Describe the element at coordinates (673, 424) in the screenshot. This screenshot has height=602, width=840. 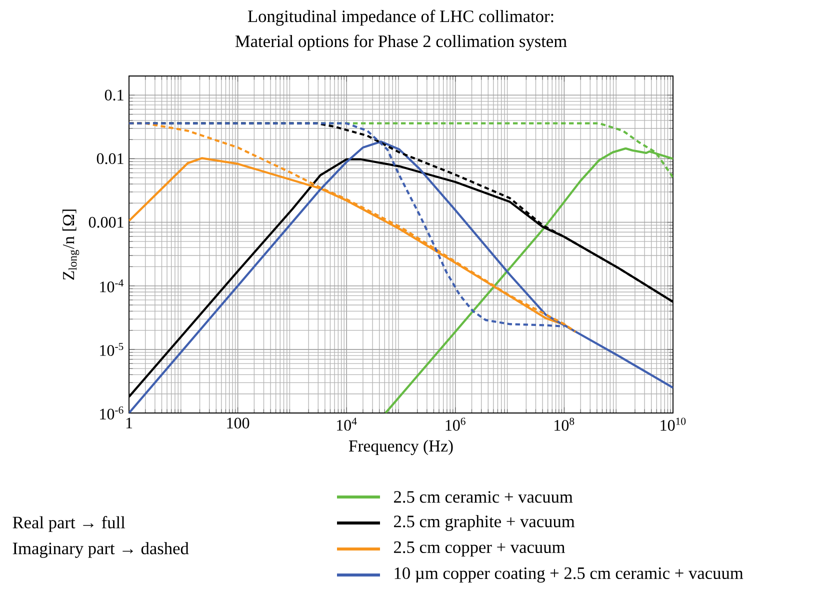
I see `x-tick-label: 10$^{10}$` at that location.